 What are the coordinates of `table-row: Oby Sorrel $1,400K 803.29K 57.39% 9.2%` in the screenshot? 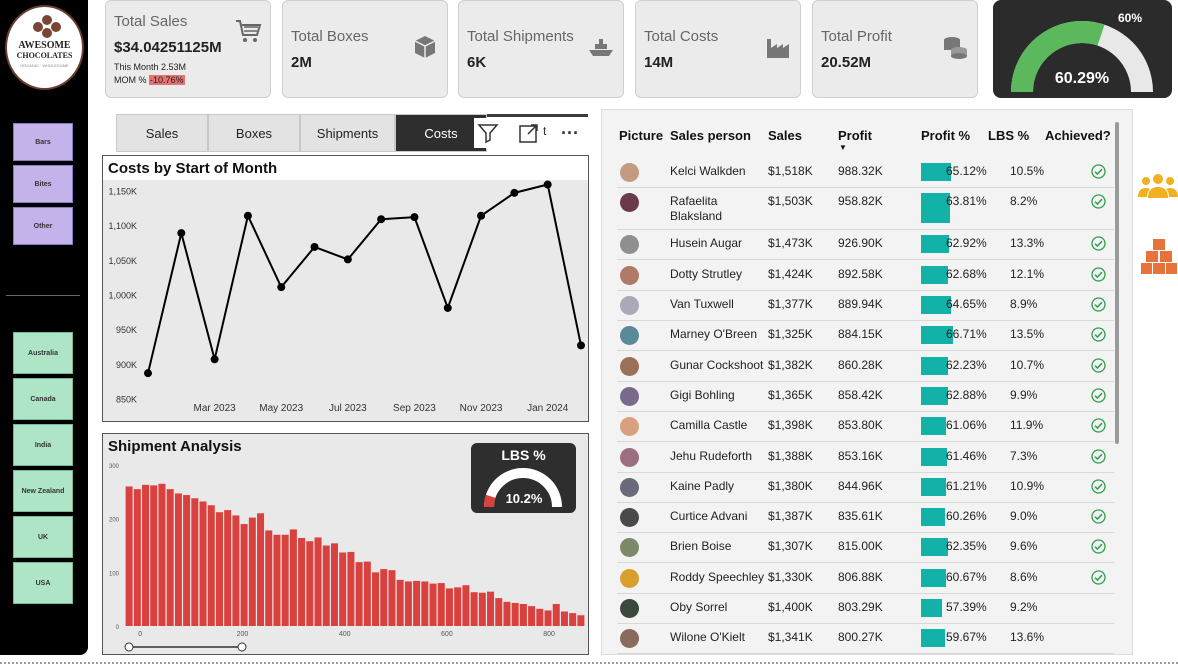 It's located at (865, 609).